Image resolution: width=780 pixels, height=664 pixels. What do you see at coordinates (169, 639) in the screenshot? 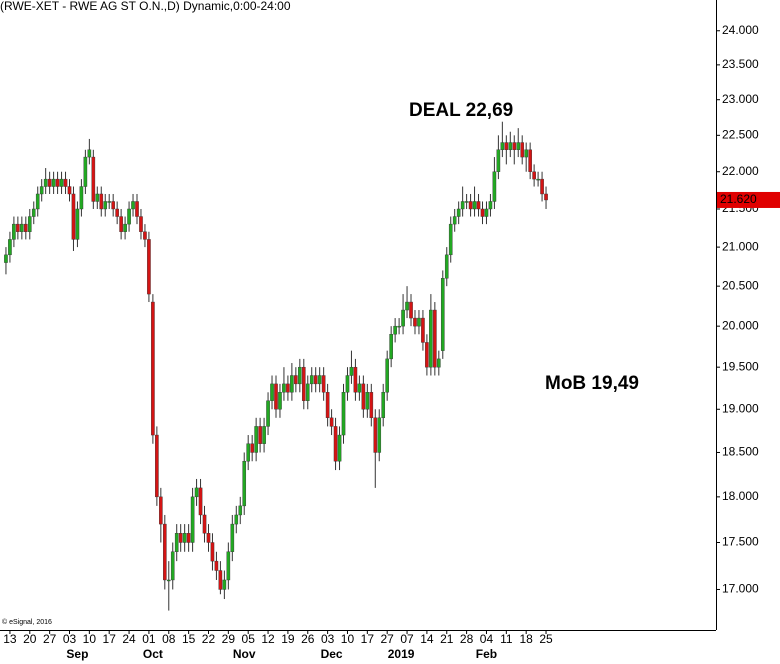
I see `x-tick-label: 08` at bounding box center [169, 639].